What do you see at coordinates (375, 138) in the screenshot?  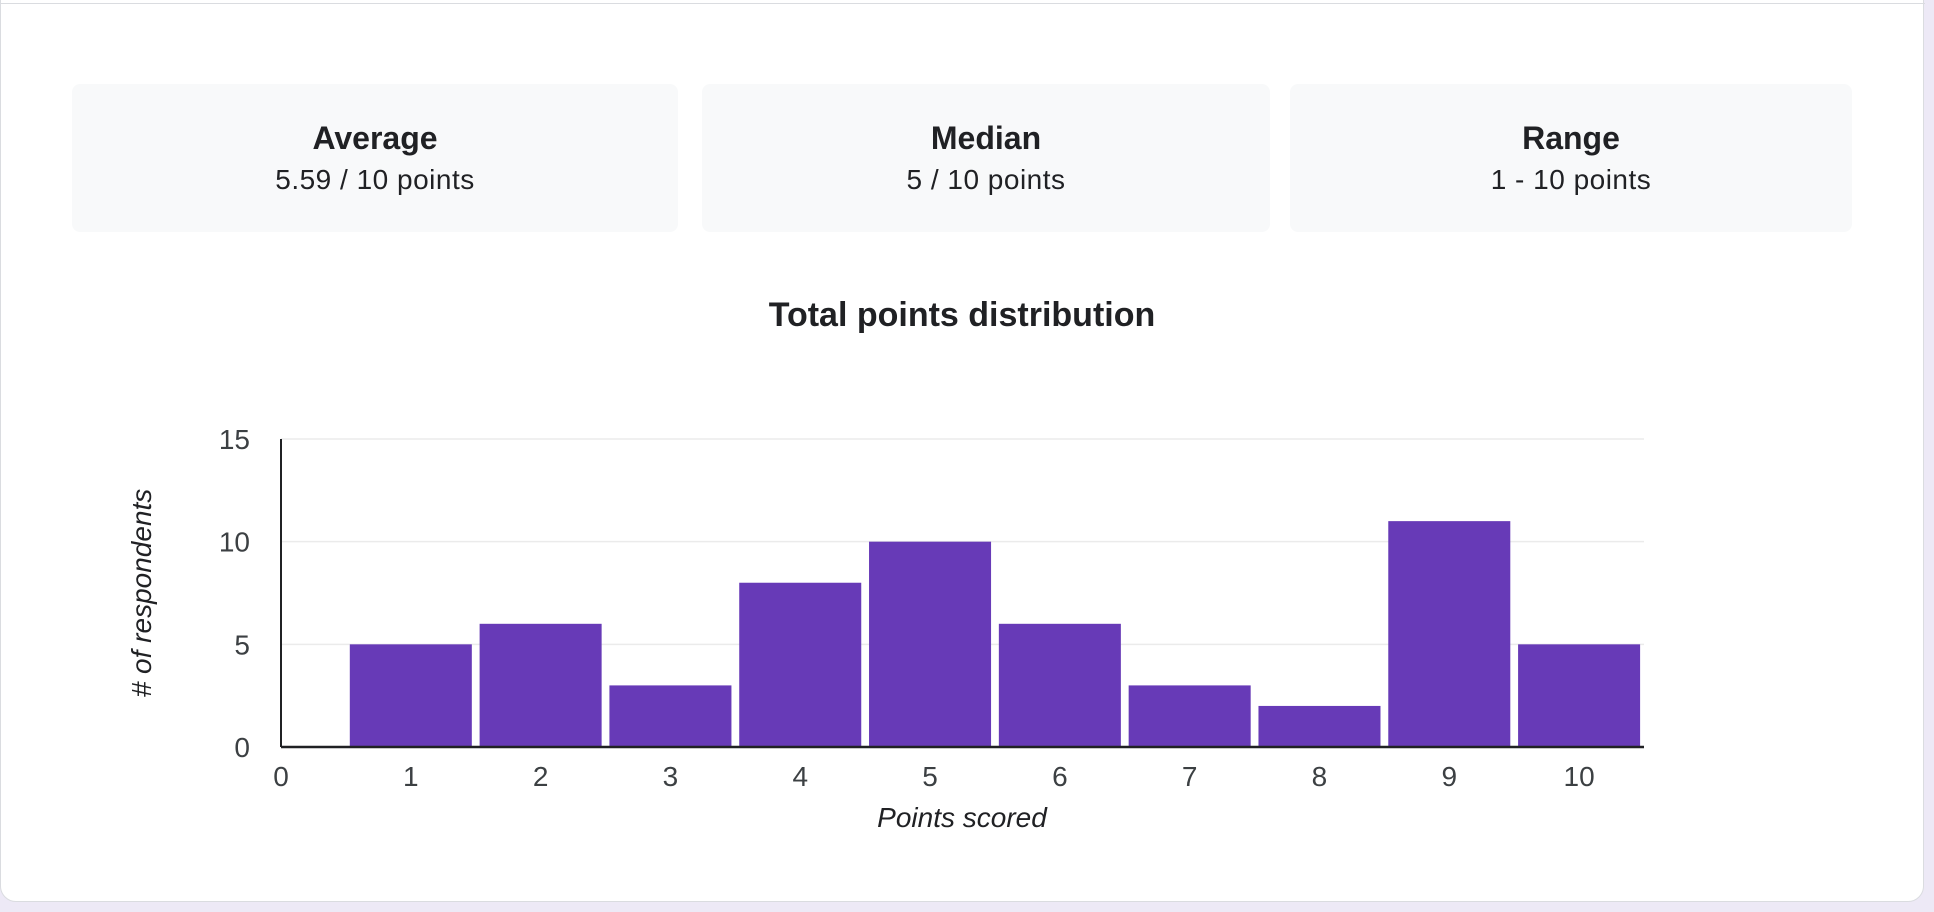 I see `average-title: Average` at bounding box center [375, 138].